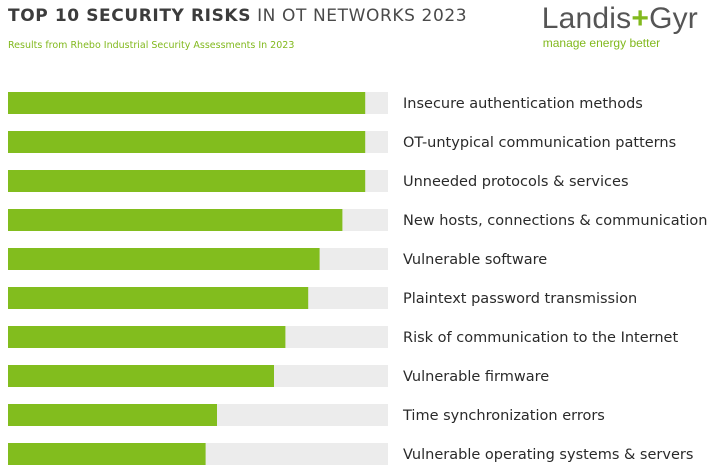 The width and height of the screenshot is (708, 476). I want to click on bar-label-time-synchronization-errors: Time synchronization errors, so click(503, 416).